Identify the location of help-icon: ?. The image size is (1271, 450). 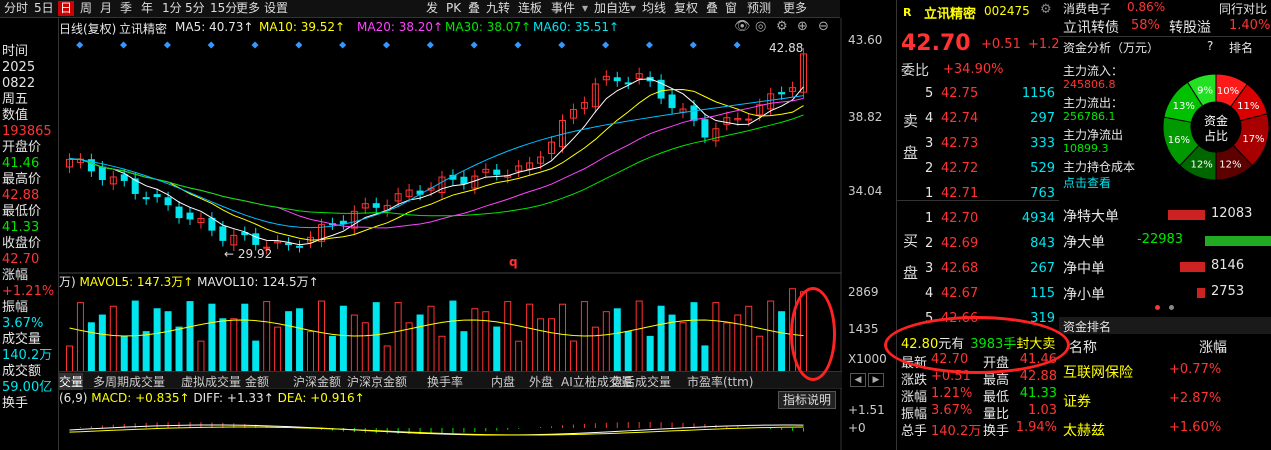
(1210, 46).